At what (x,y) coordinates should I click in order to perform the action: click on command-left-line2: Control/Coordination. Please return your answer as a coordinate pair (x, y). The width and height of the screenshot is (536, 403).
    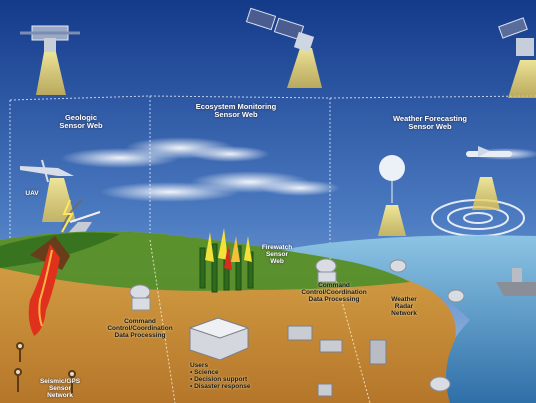
    Looking at the image, I should click on (140, 328).